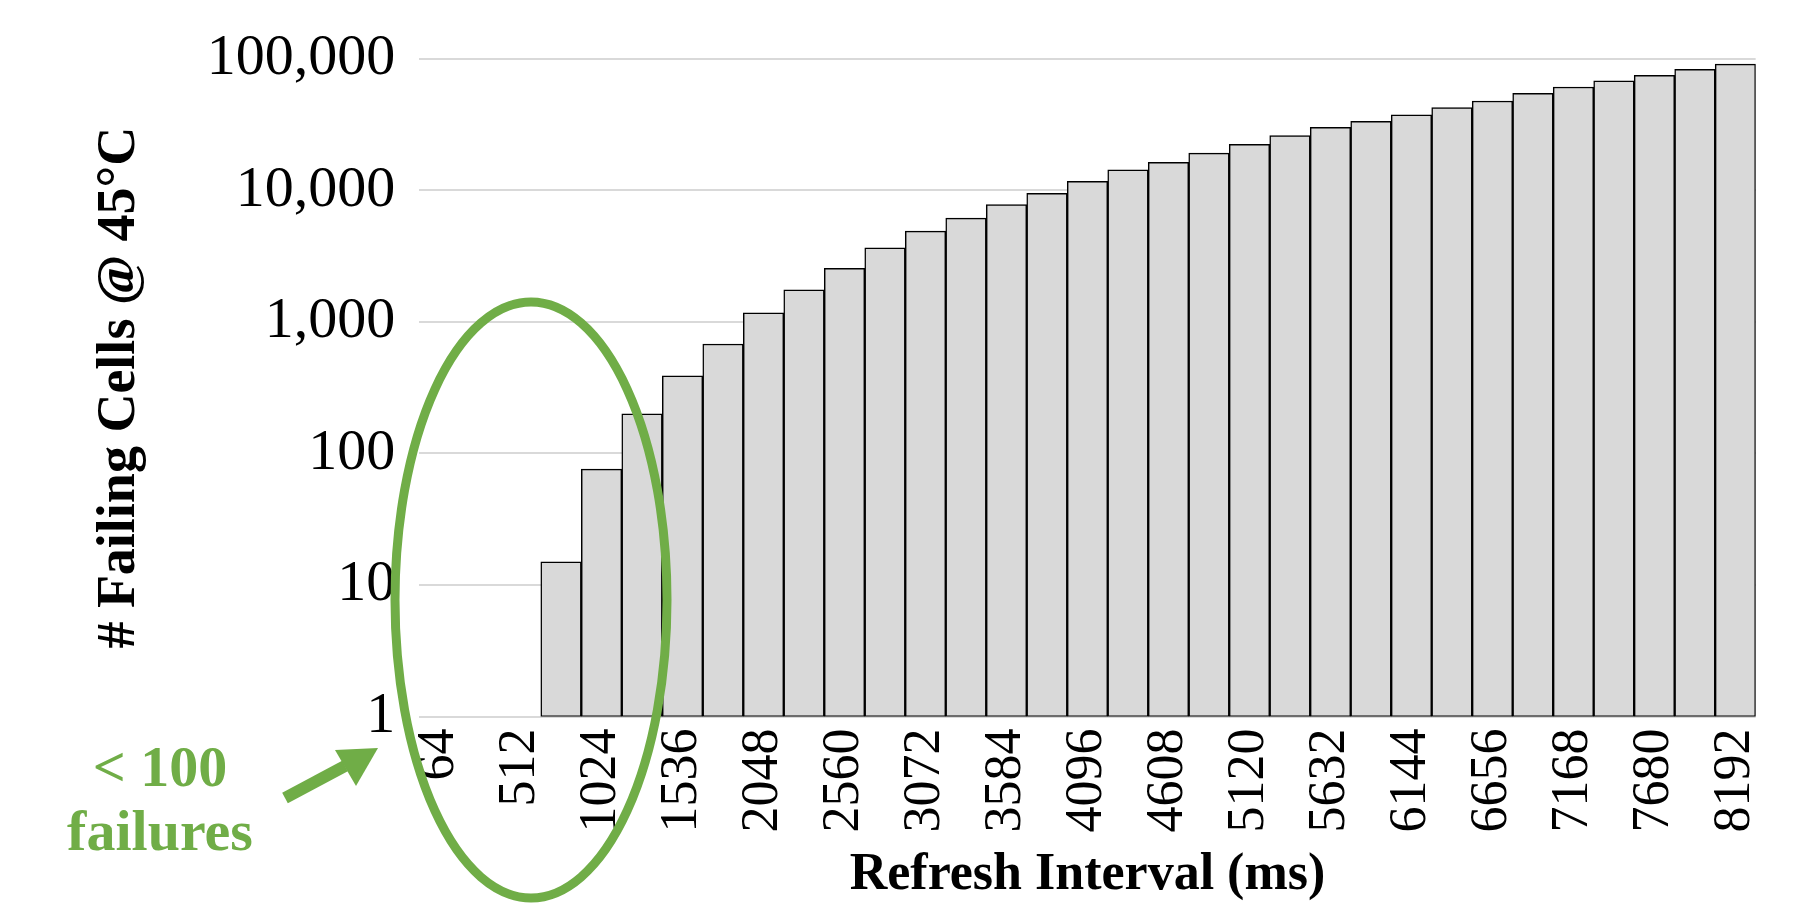 The image size is (1810, 917). I want to click on x-tick-label: 4608, so click(1165, 780).